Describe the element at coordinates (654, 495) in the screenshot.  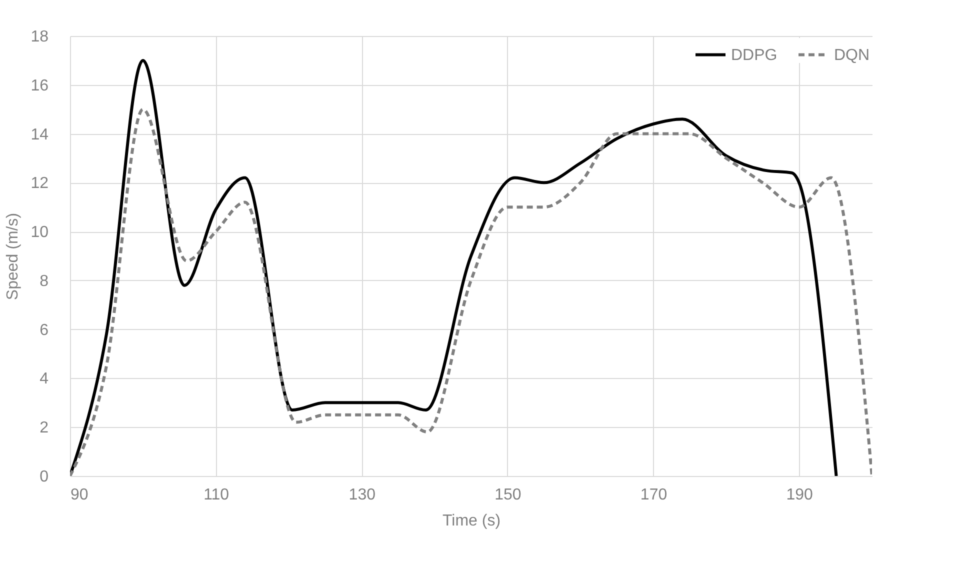
I see `x-tick-label: 170` at that location.